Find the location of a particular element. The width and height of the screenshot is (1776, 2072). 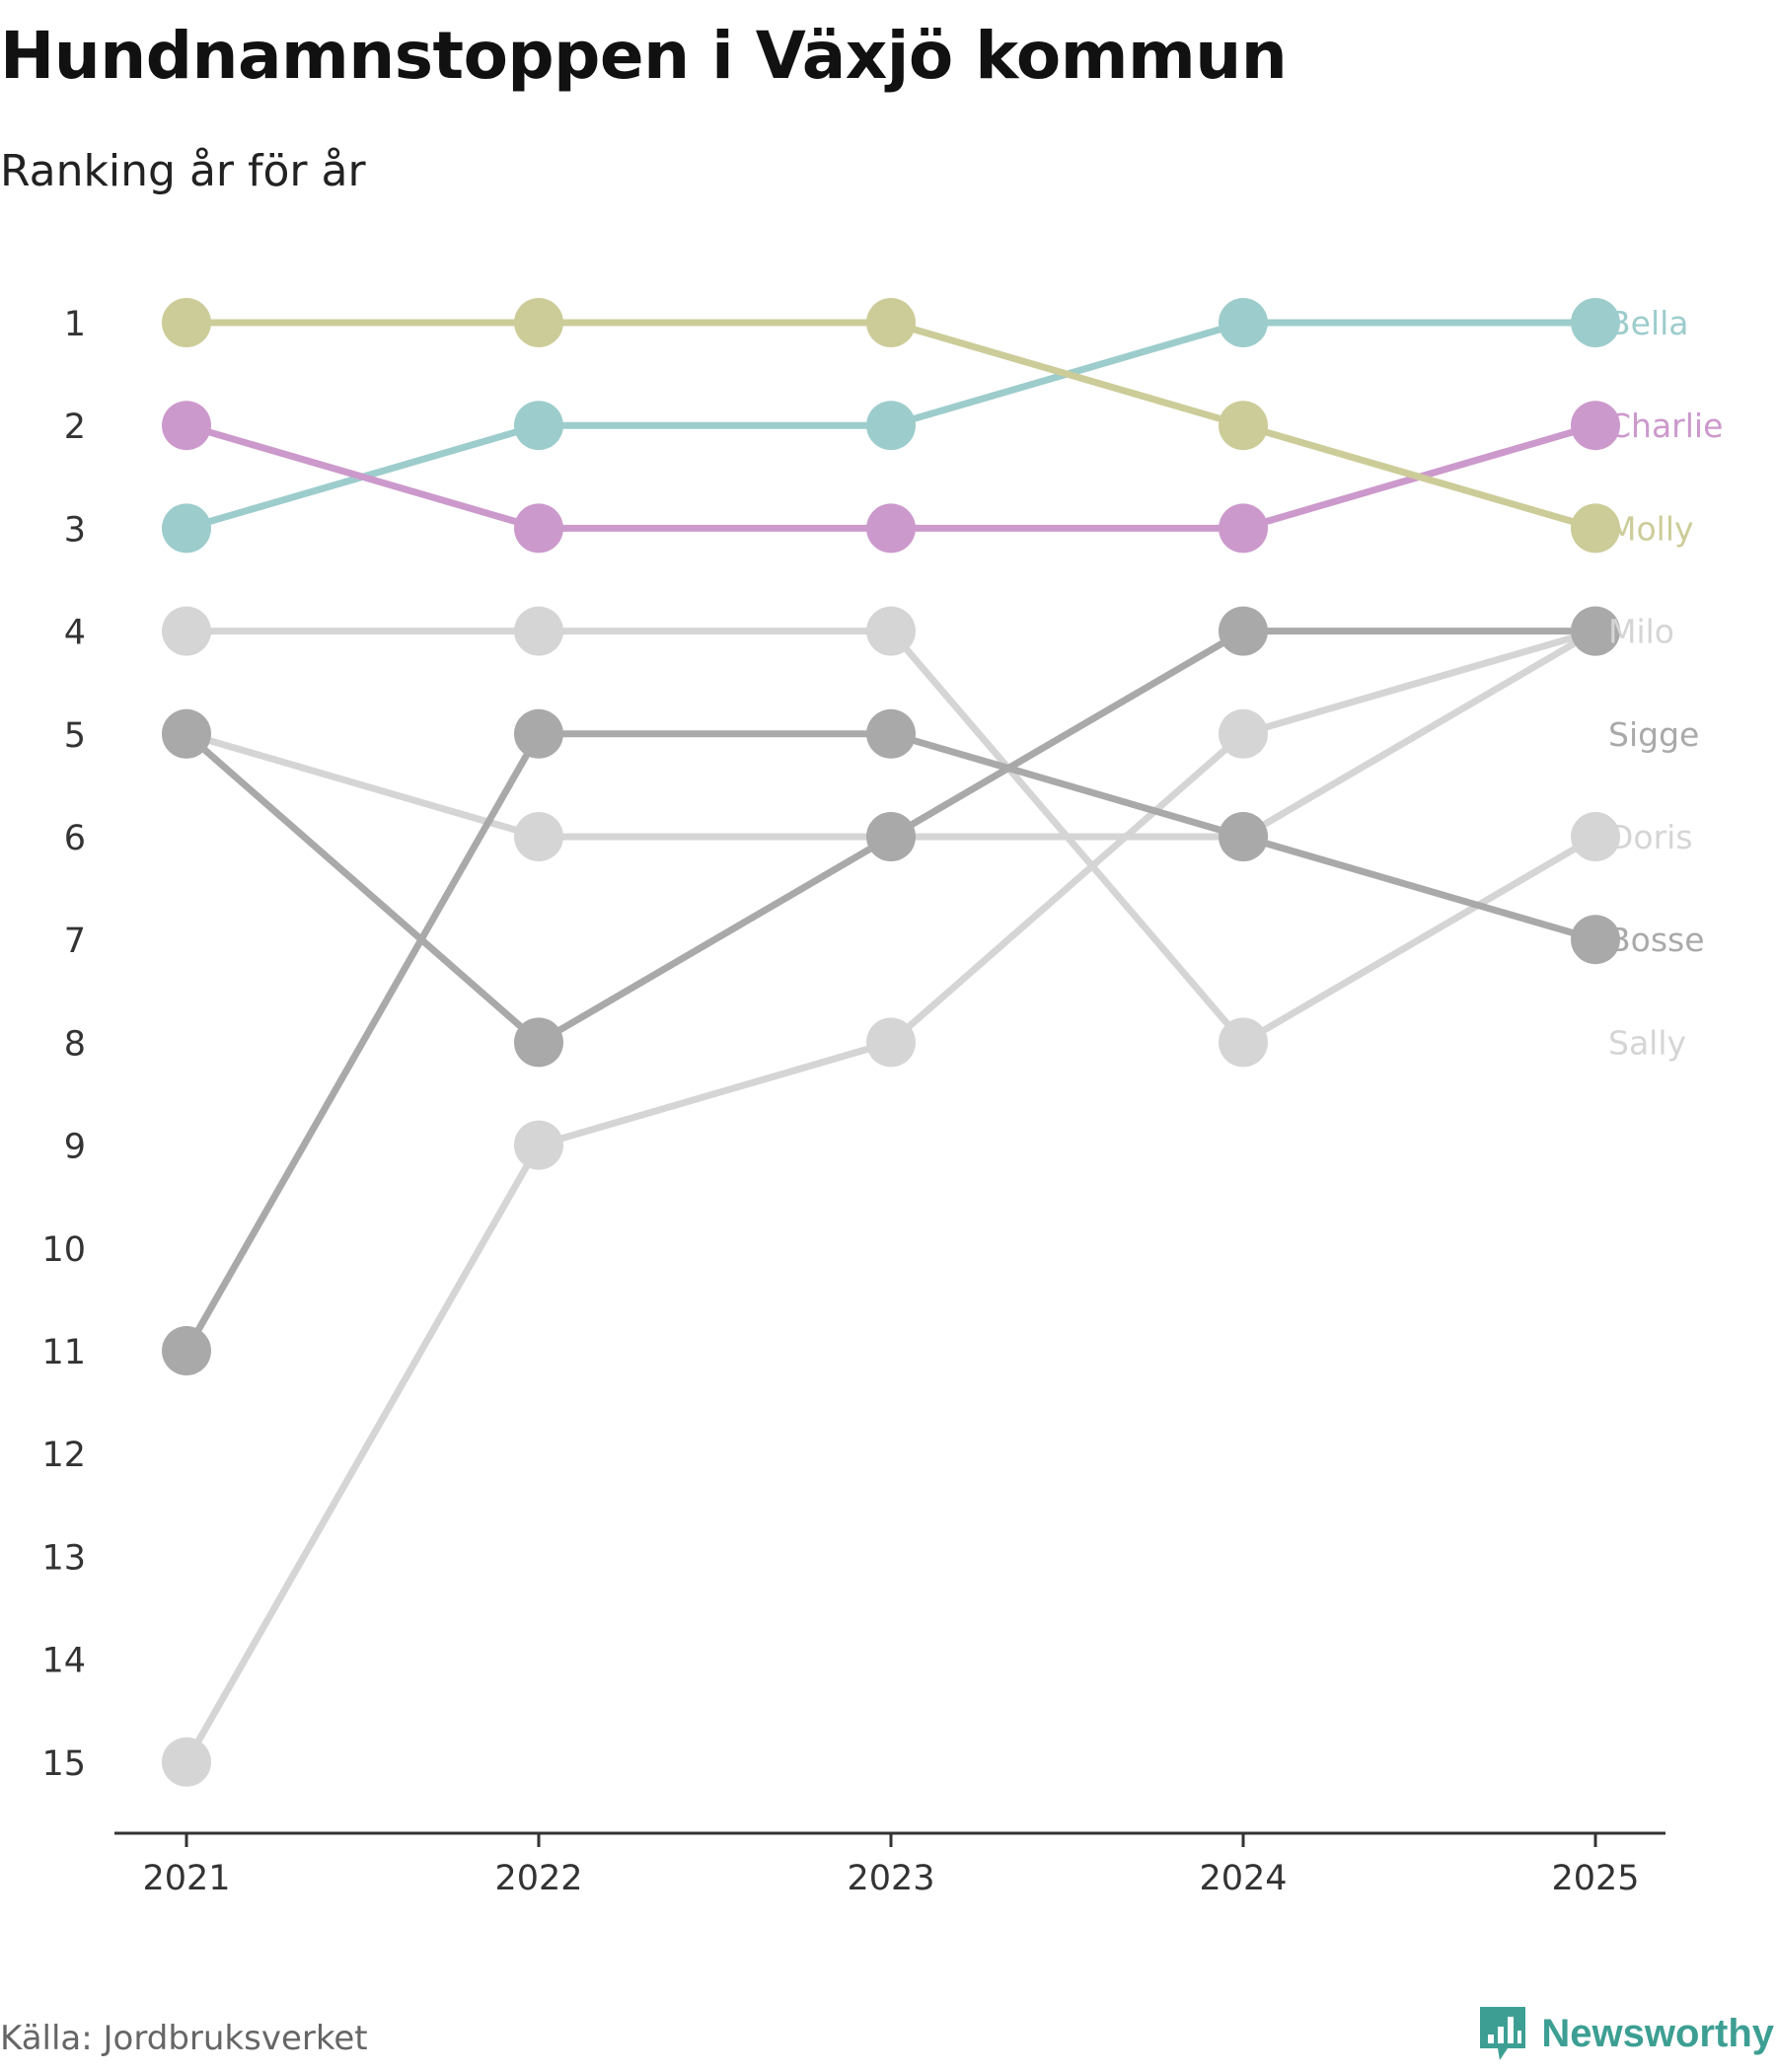

newsworthy-logo-icon is located at coordinates (1503, 2034).